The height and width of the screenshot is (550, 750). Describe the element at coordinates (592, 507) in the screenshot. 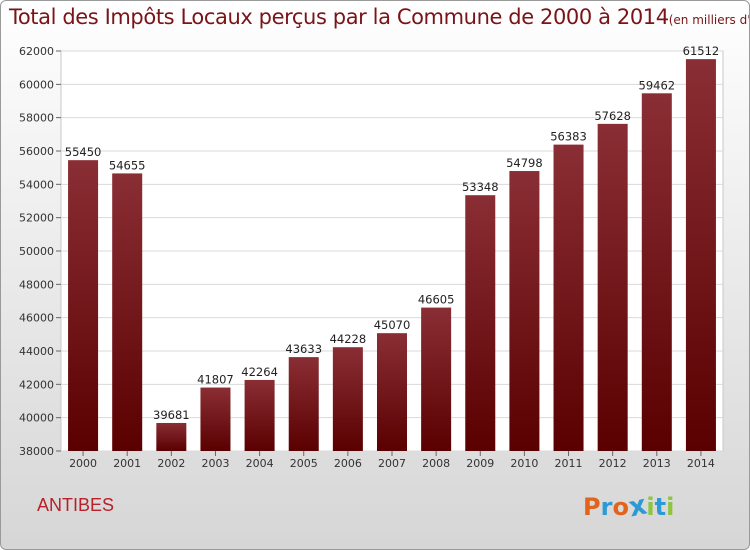

I see `logo-letter: P` at that location.